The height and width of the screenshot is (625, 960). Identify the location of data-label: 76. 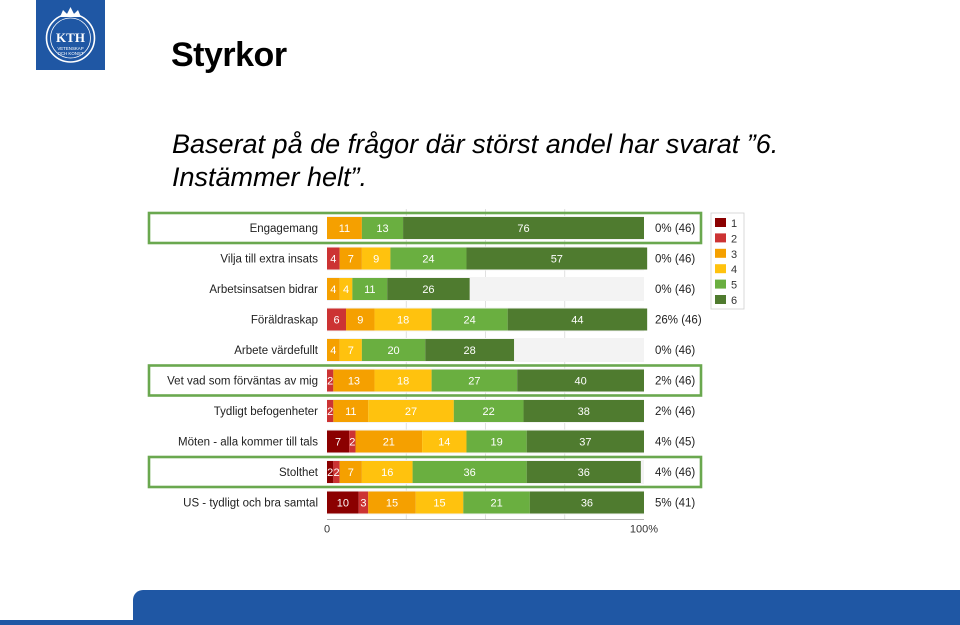
(523, 229).